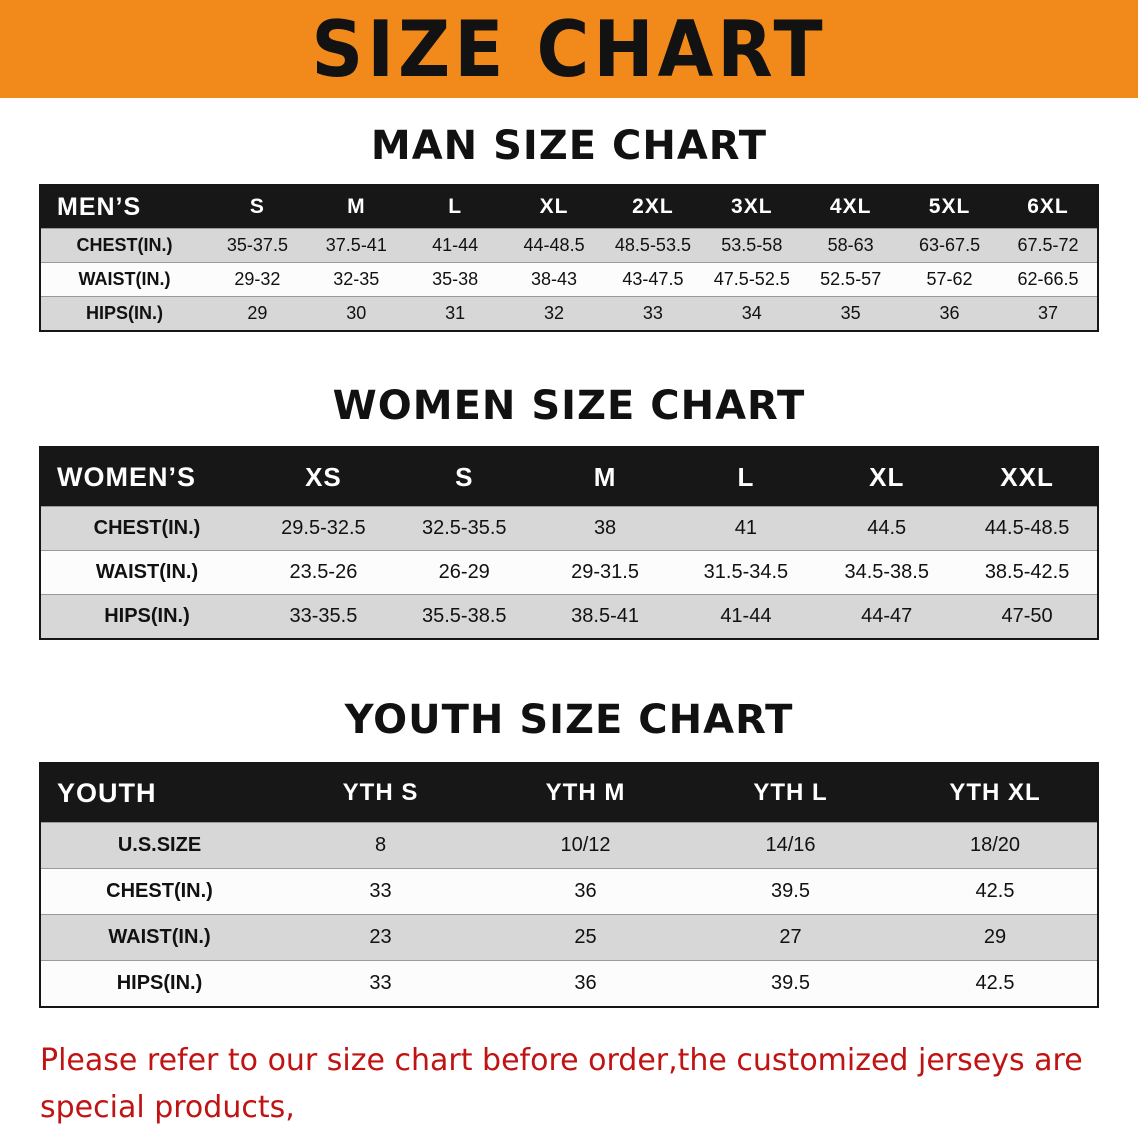 This screenshot has width=1138, height=1132. I want to click on size-cell: 32-35, so click(356, 279).